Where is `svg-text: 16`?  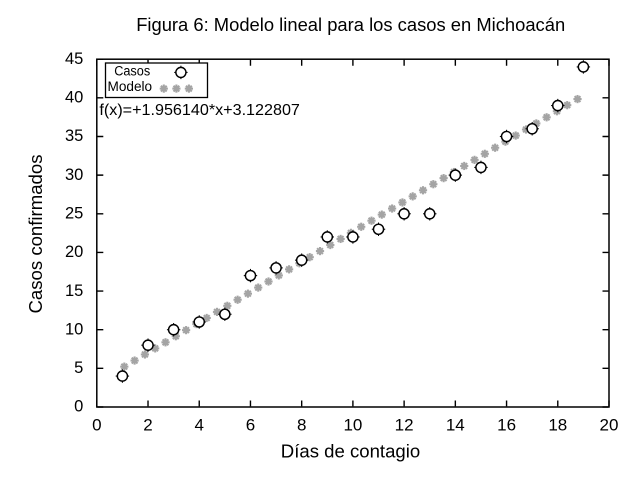 svg-text: 16 is located at coordinates (506, 424).